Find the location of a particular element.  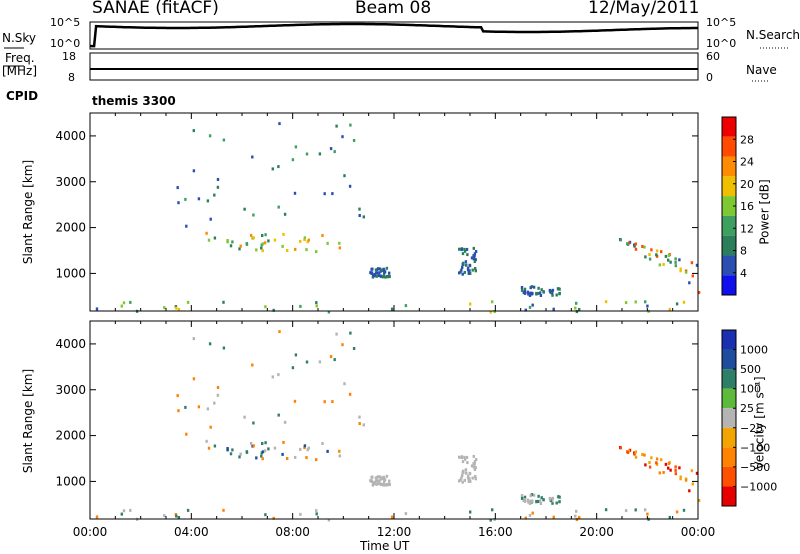

nsky-panel-frame is located at coordinates (394, 35).